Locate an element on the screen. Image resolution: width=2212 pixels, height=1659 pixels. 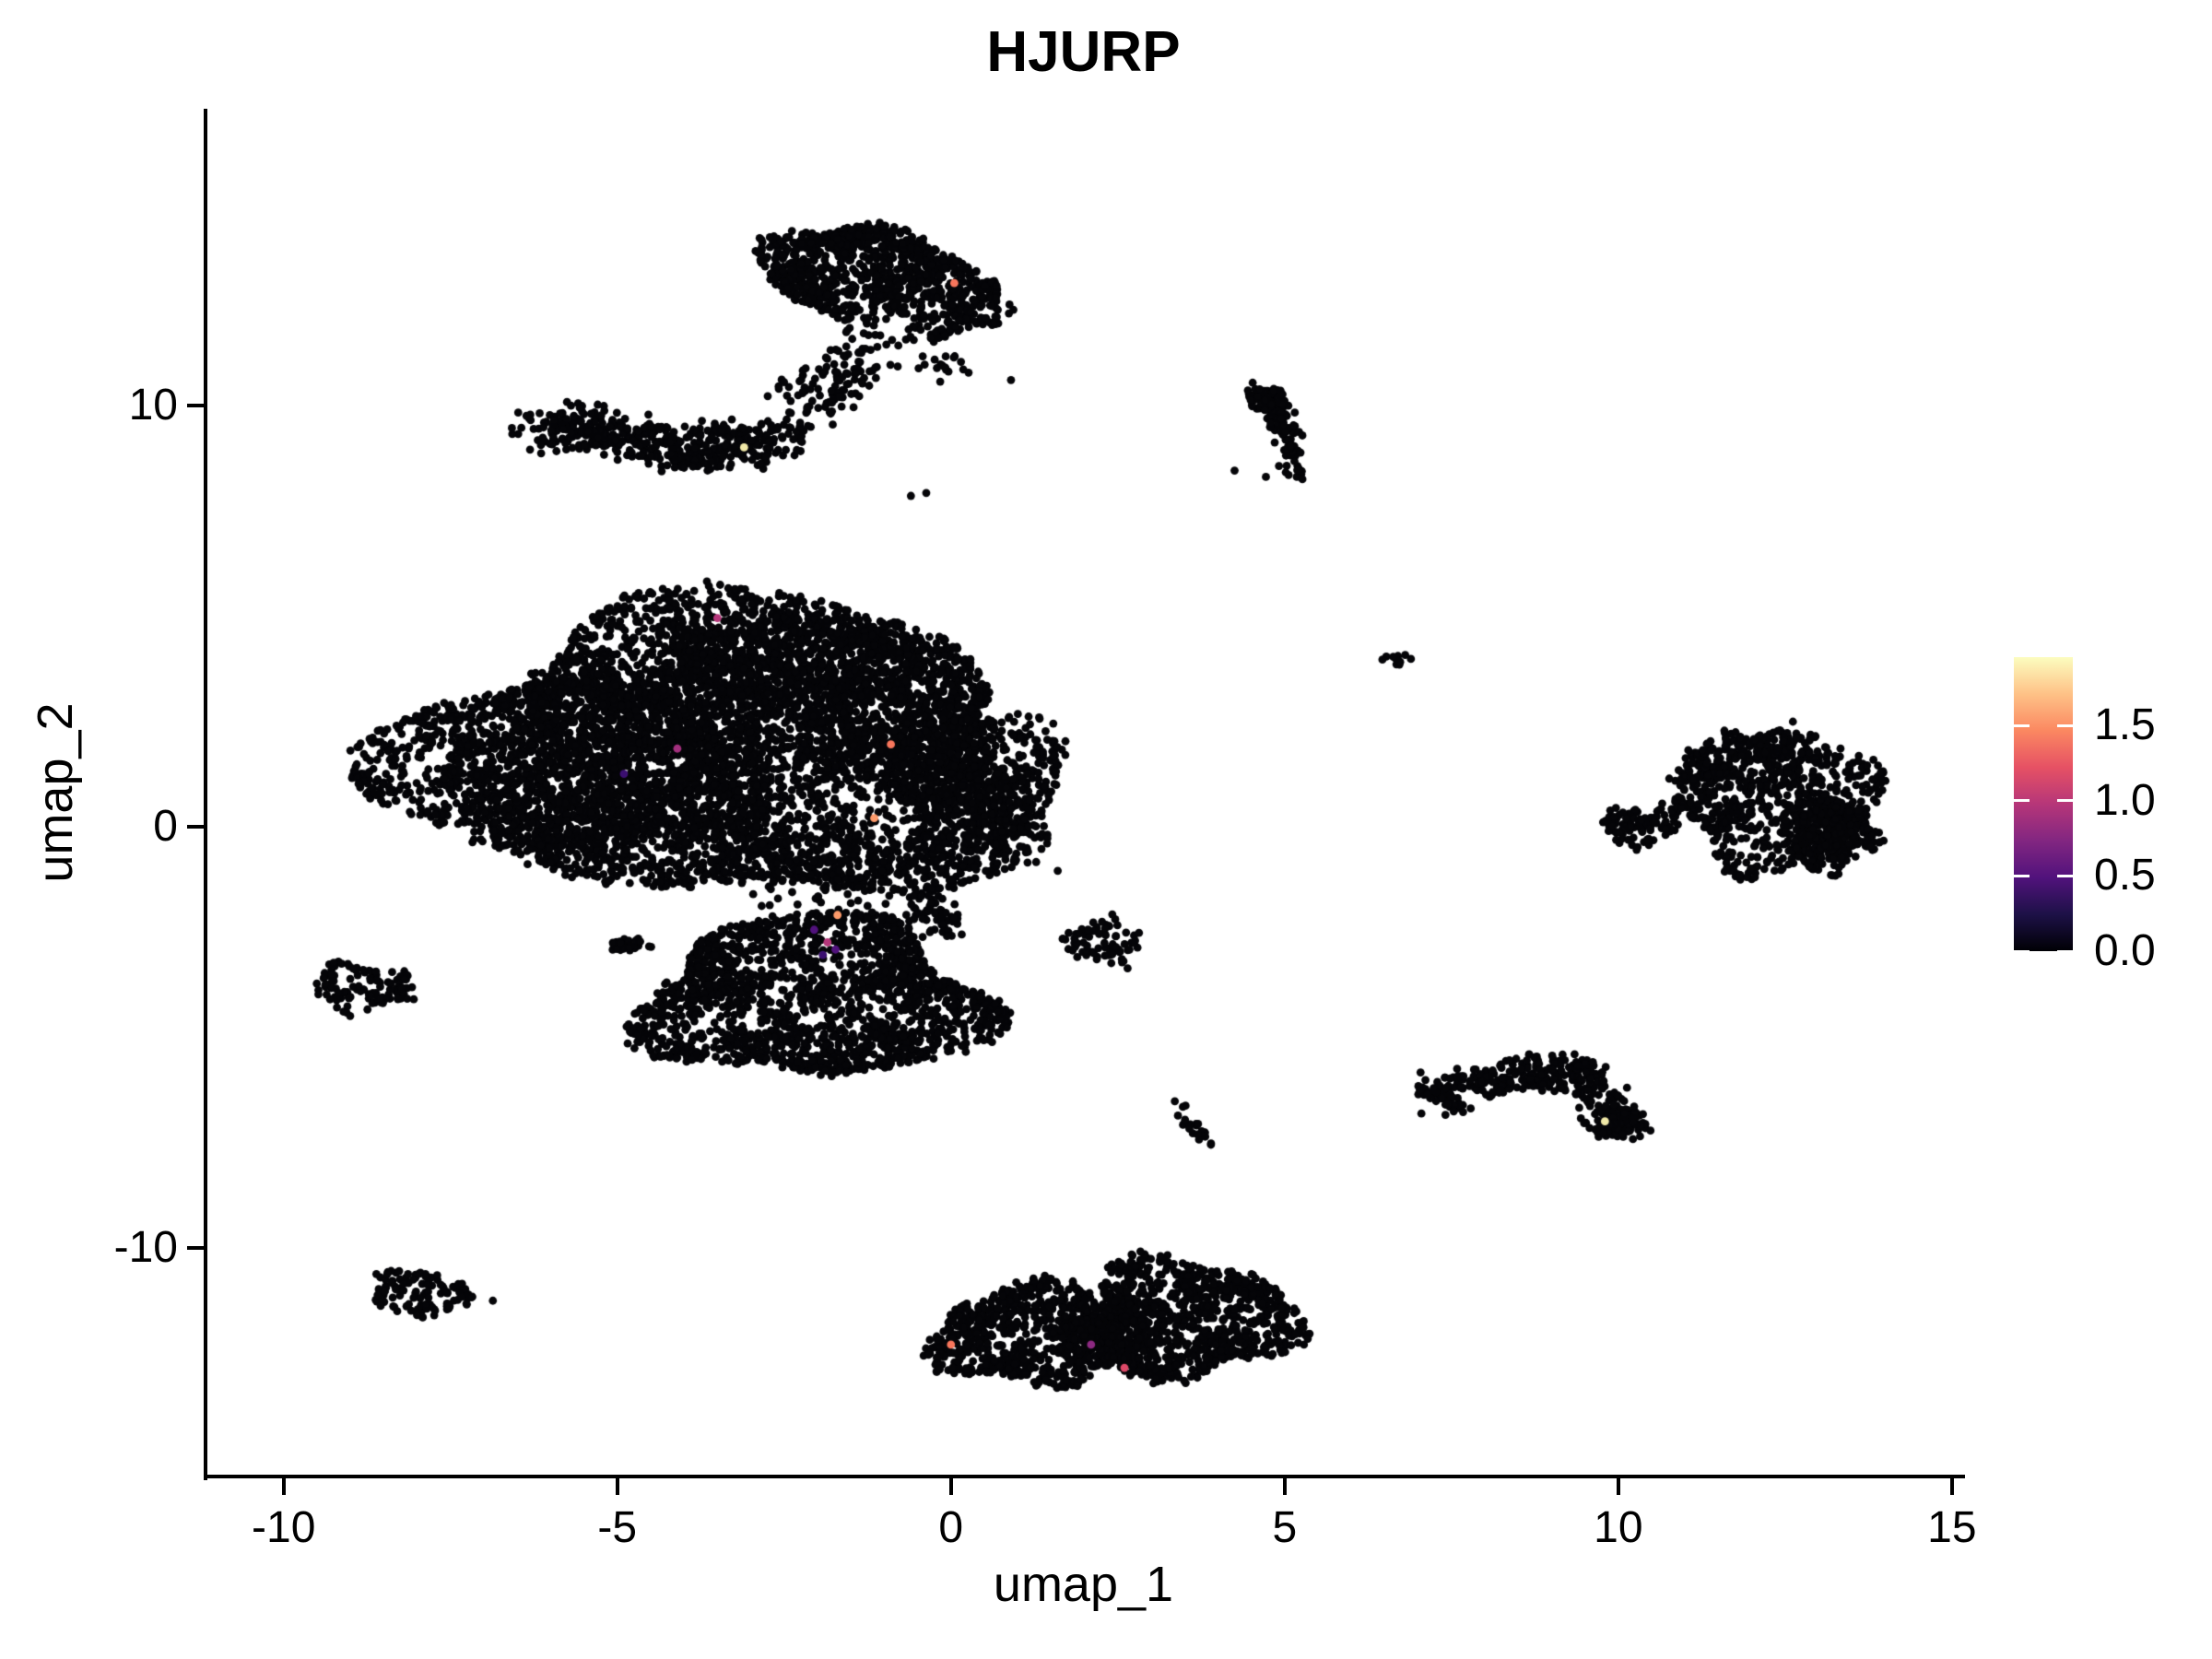
colorbar-gradient is located at coordinates (2043, 804).